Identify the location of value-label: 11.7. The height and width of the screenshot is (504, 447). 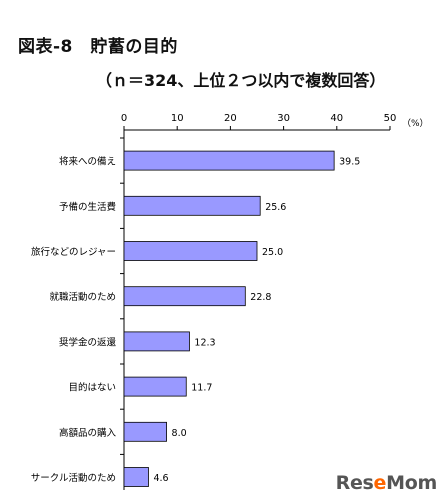
(201, 388).